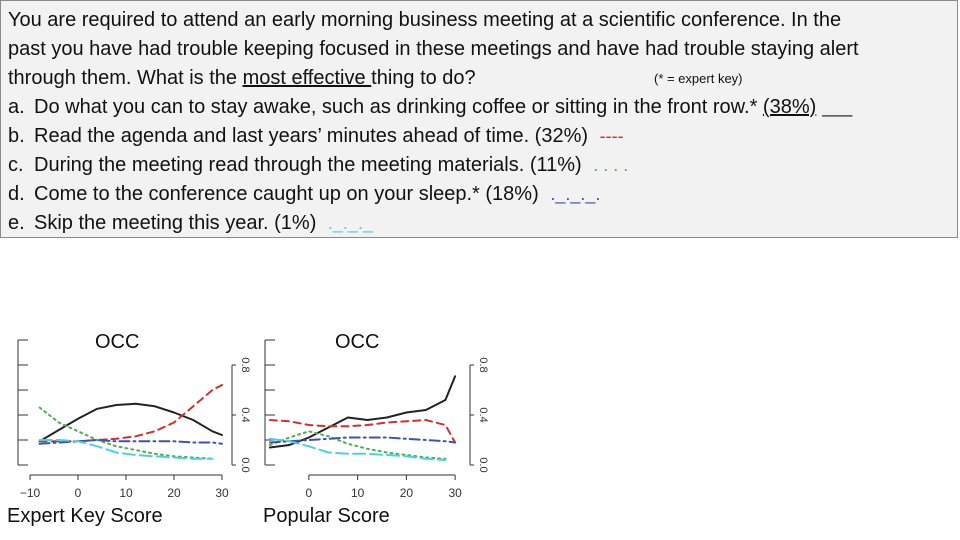 Image resolution: width=960 pixels, height=540 pixels. Describe the element at coordinates (611, 165) in the screenshot. I see `legend-mark-c: . . . .` at that location.